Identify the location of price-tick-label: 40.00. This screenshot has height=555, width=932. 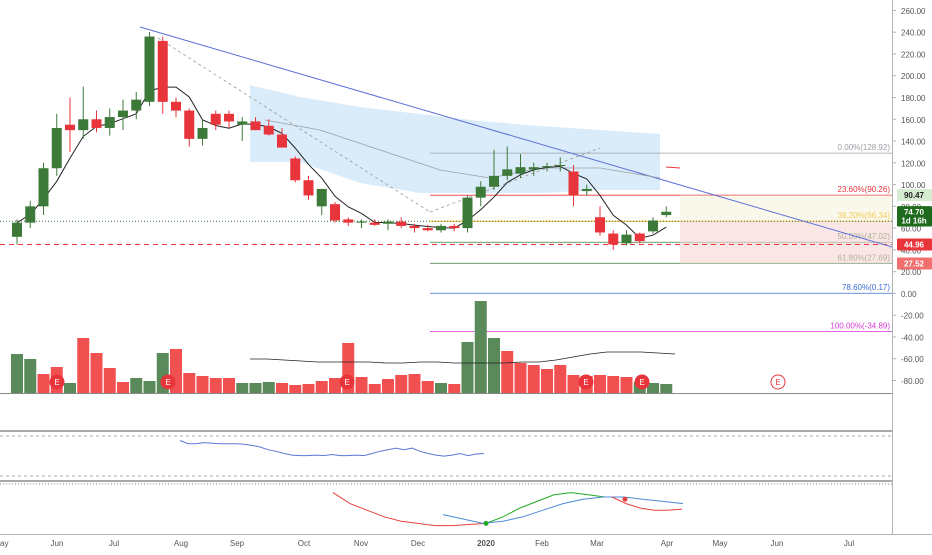
(911, 250).